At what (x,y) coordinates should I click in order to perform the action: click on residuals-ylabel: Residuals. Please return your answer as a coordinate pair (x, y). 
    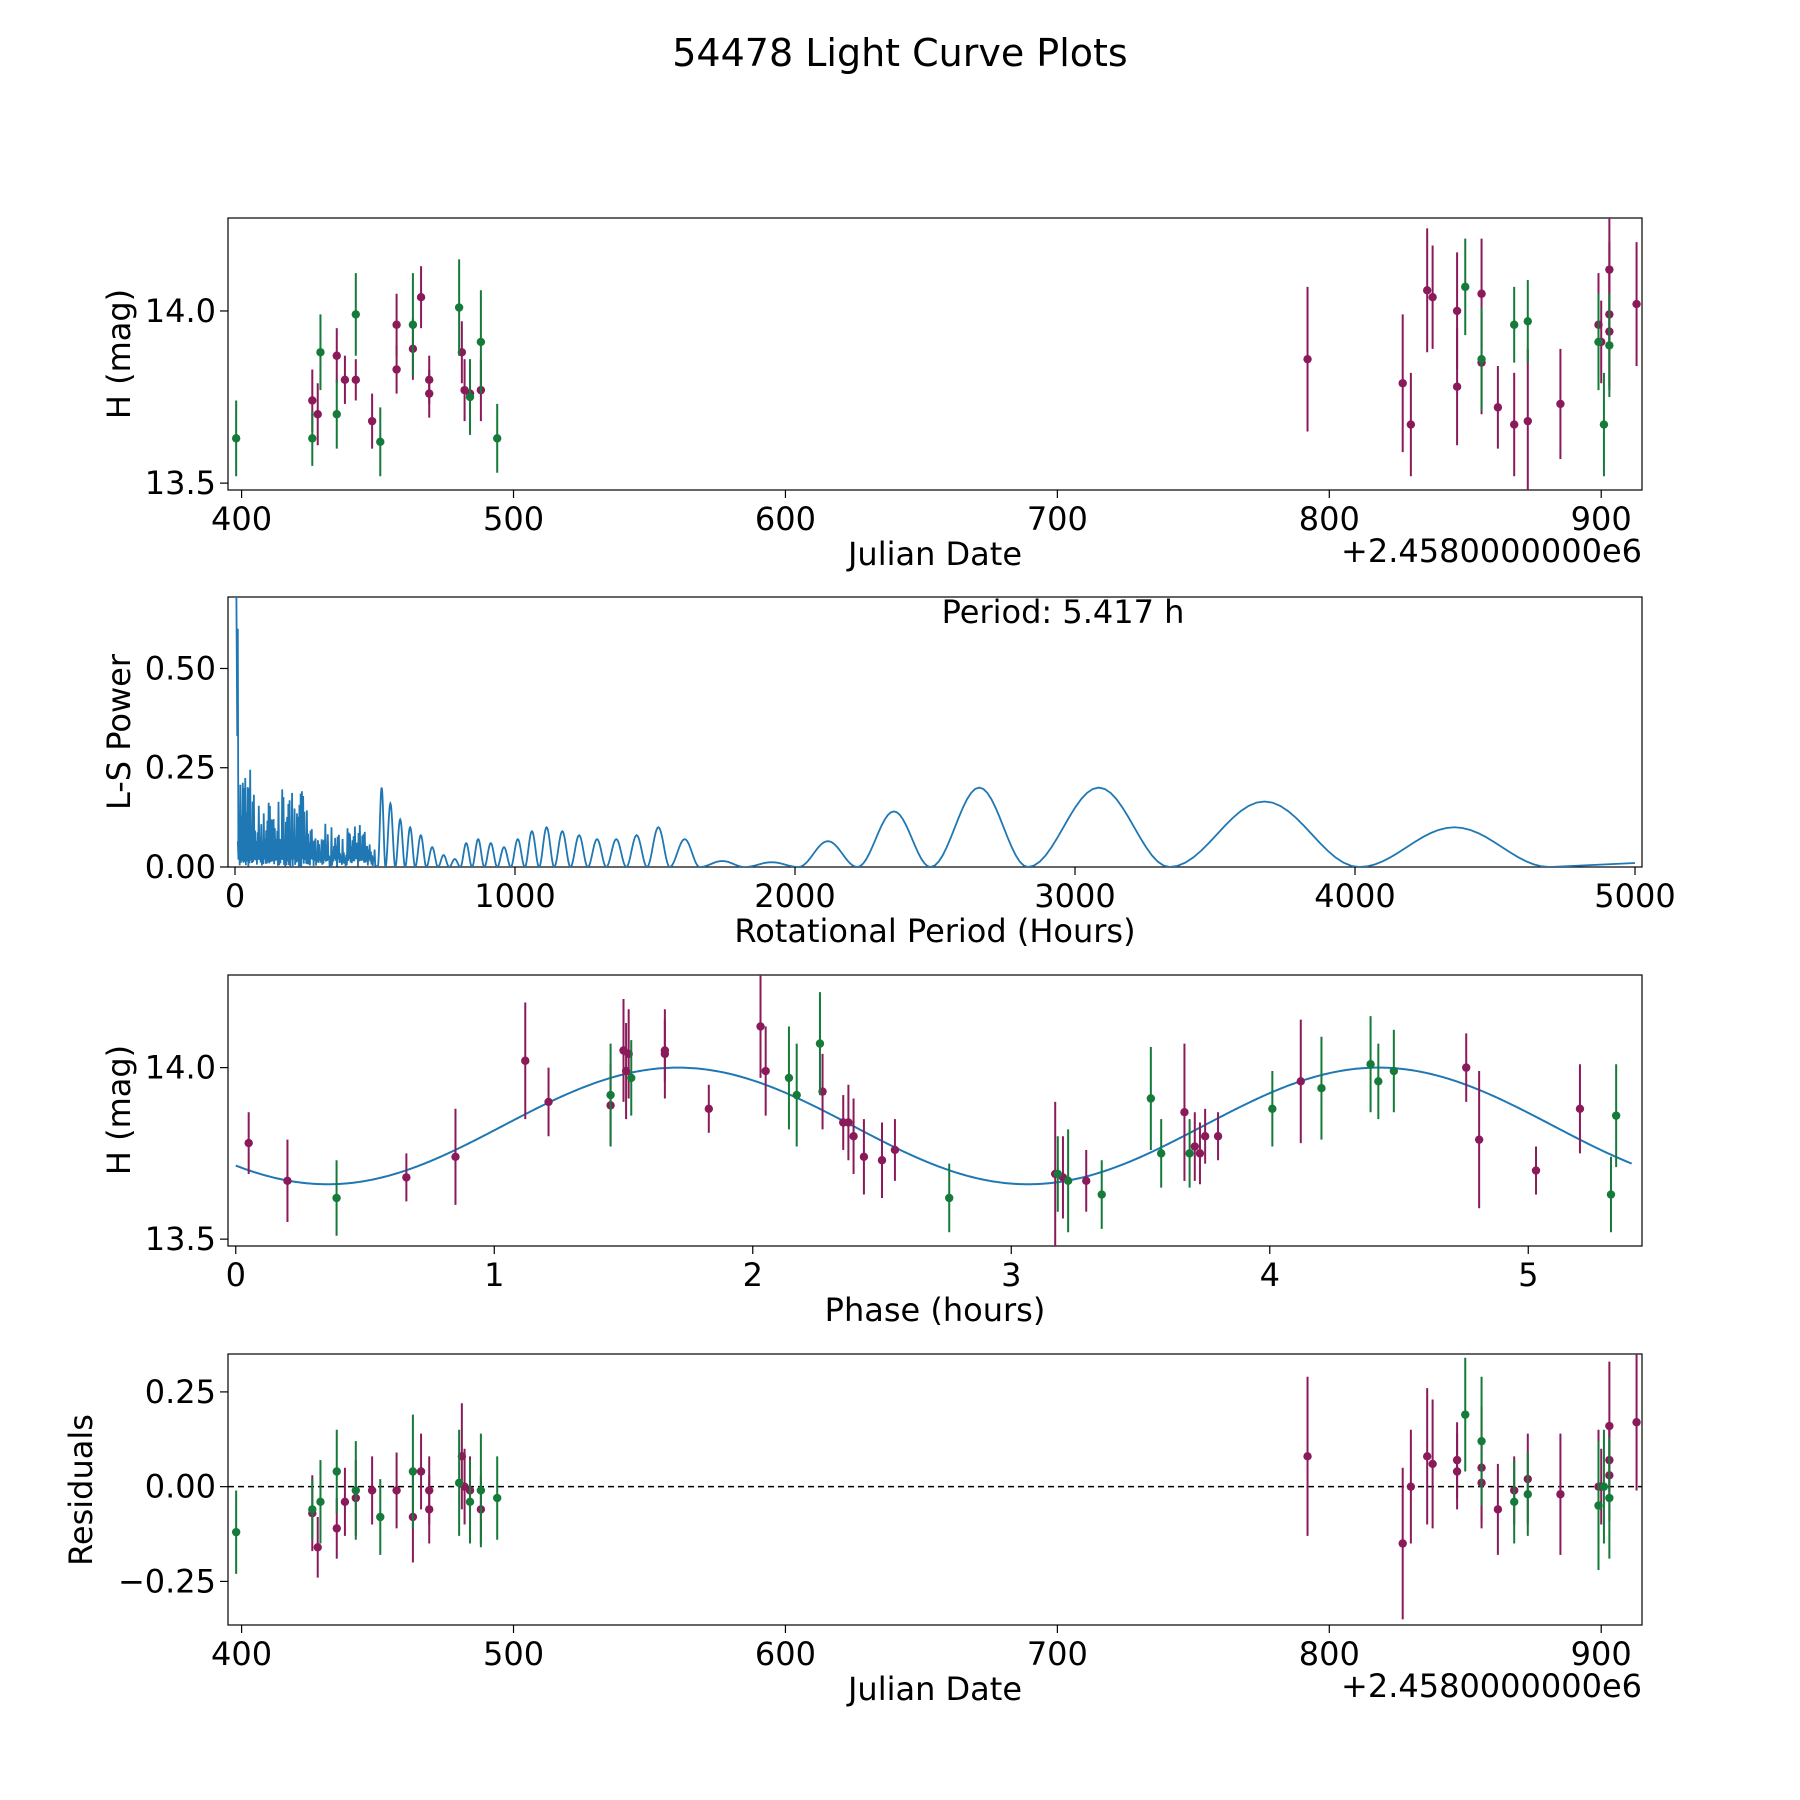
    Looking at the image, I should click on (81, 1490).